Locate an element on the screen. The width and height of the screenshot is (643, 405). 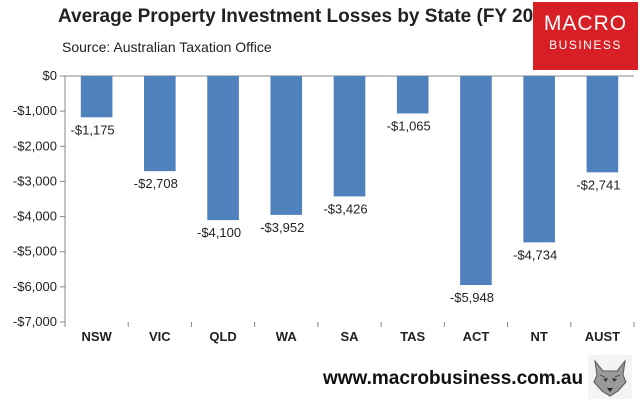
x-category-label: VIC is located at coordinates (160, 336).